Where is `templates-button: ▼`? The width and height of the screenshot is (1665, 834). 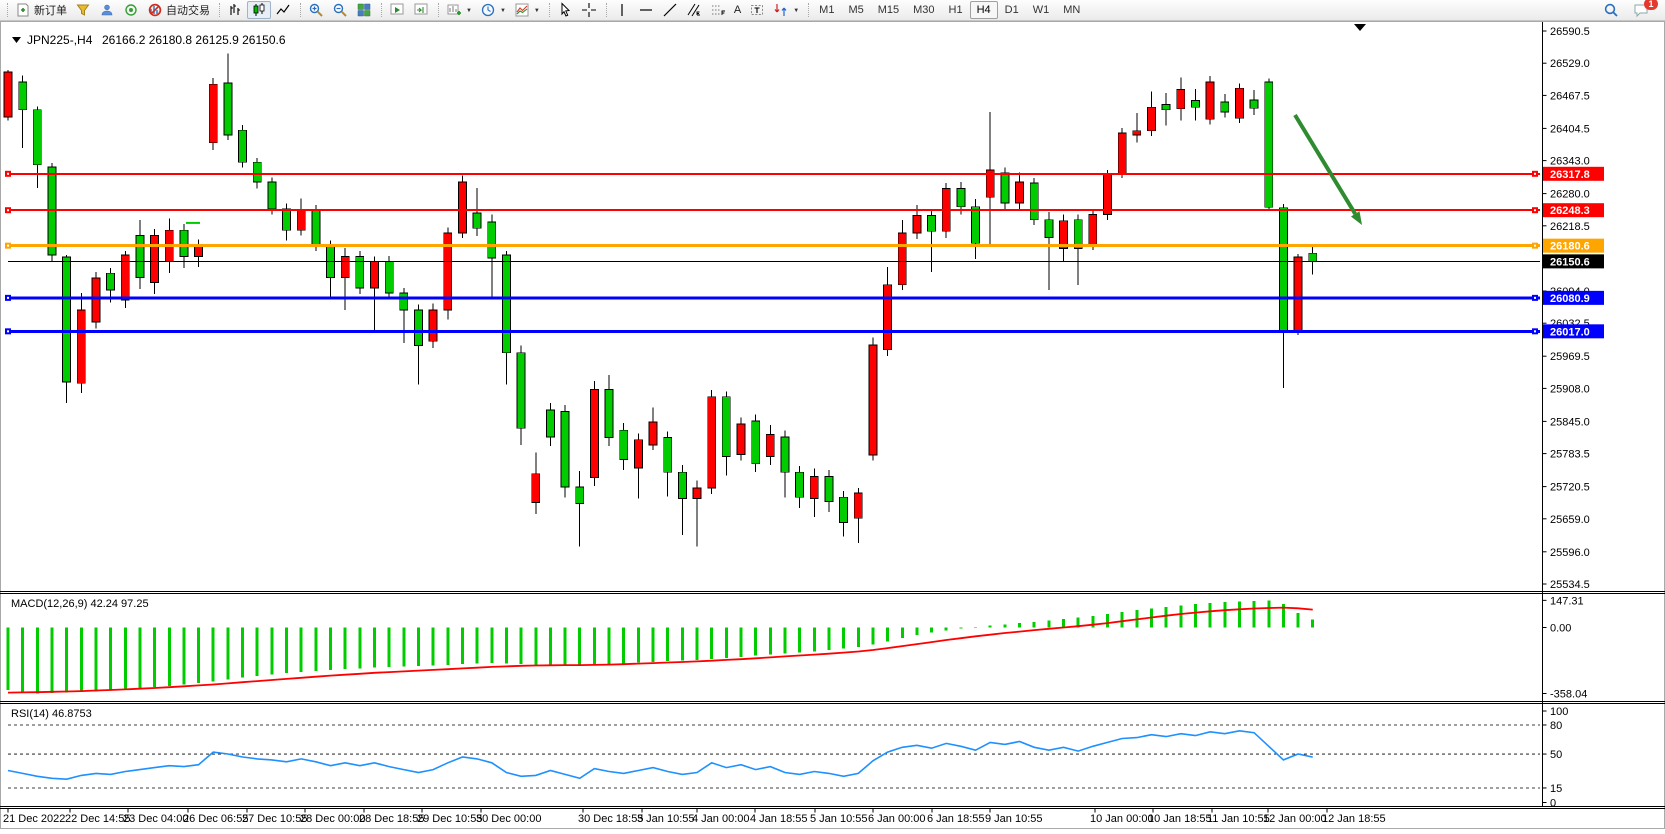
templates-button: ▼ is located at coordinates (527, 10).